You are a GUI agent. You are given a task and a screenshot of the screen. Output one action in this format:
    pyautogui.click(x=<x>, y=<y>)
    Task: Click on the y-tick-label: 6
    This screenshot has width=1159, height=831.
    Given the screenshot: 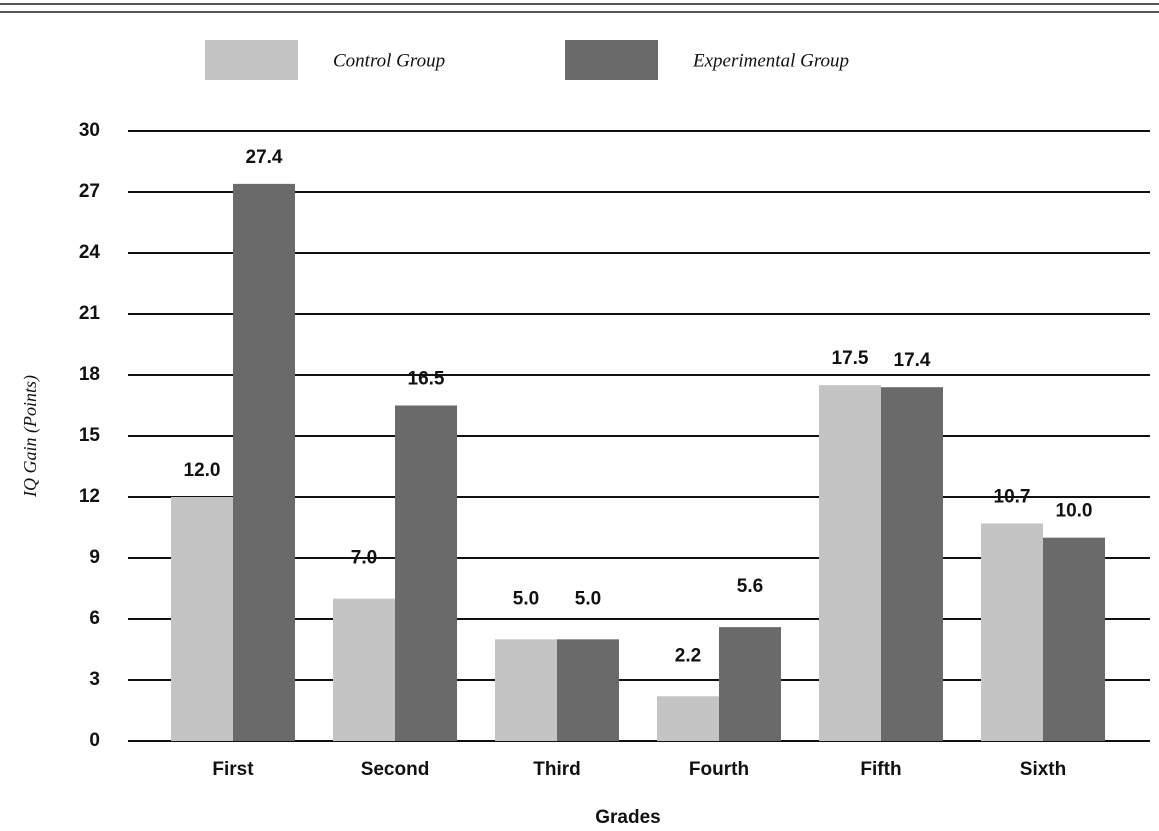 What is the action you would take?
    pyautogui.click(x=94, y=618)
    